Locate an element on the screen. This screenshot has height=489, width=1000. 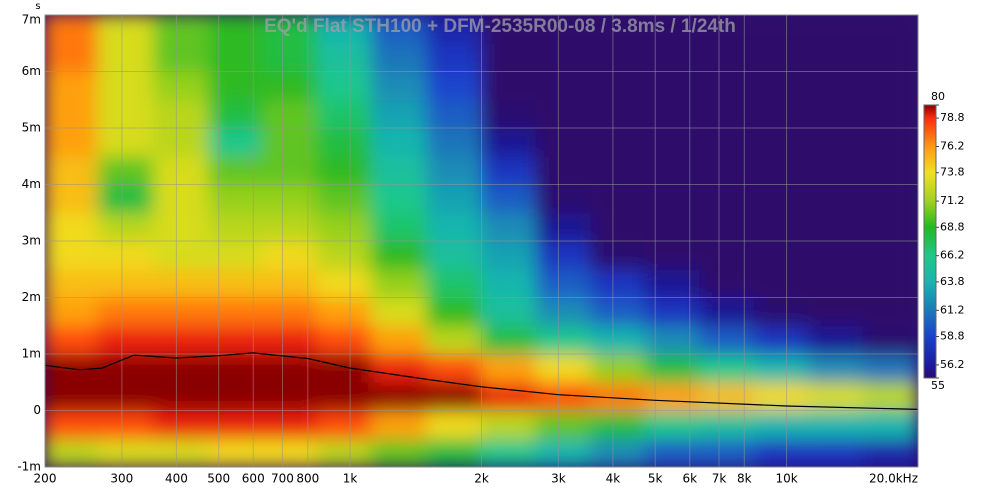
x-tick-label: 300 is located at coordinates (121, 479).